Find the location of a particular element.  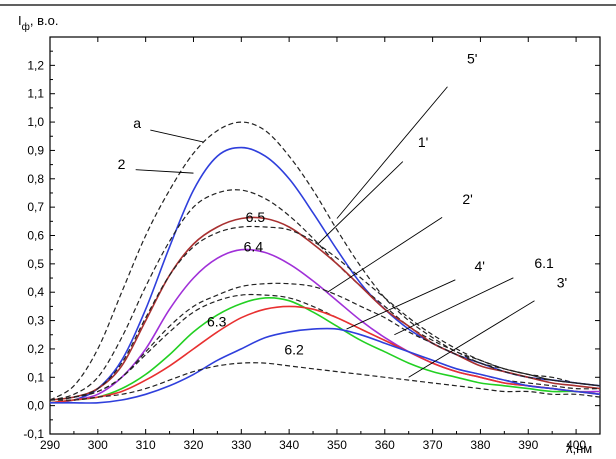

x-tick-label: 350 is located at coordinates (337, 445).